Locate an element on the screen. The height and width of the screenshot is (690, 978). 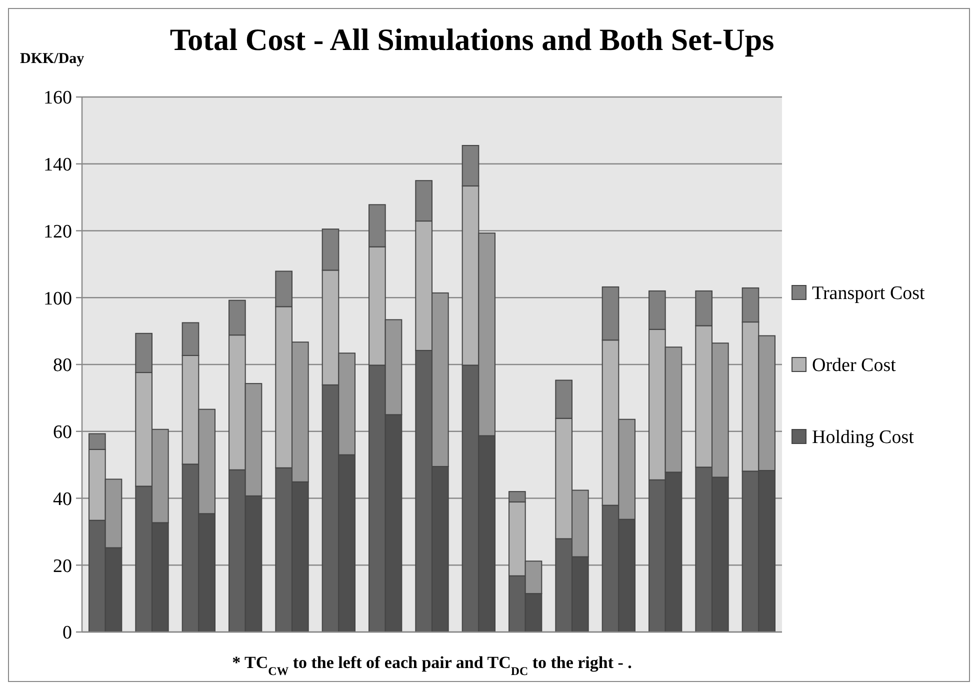
text: * TC$_{CW}$ to the left of each pair and TC$_{DC}$ to the right - . is located at coordinates (432, 665).